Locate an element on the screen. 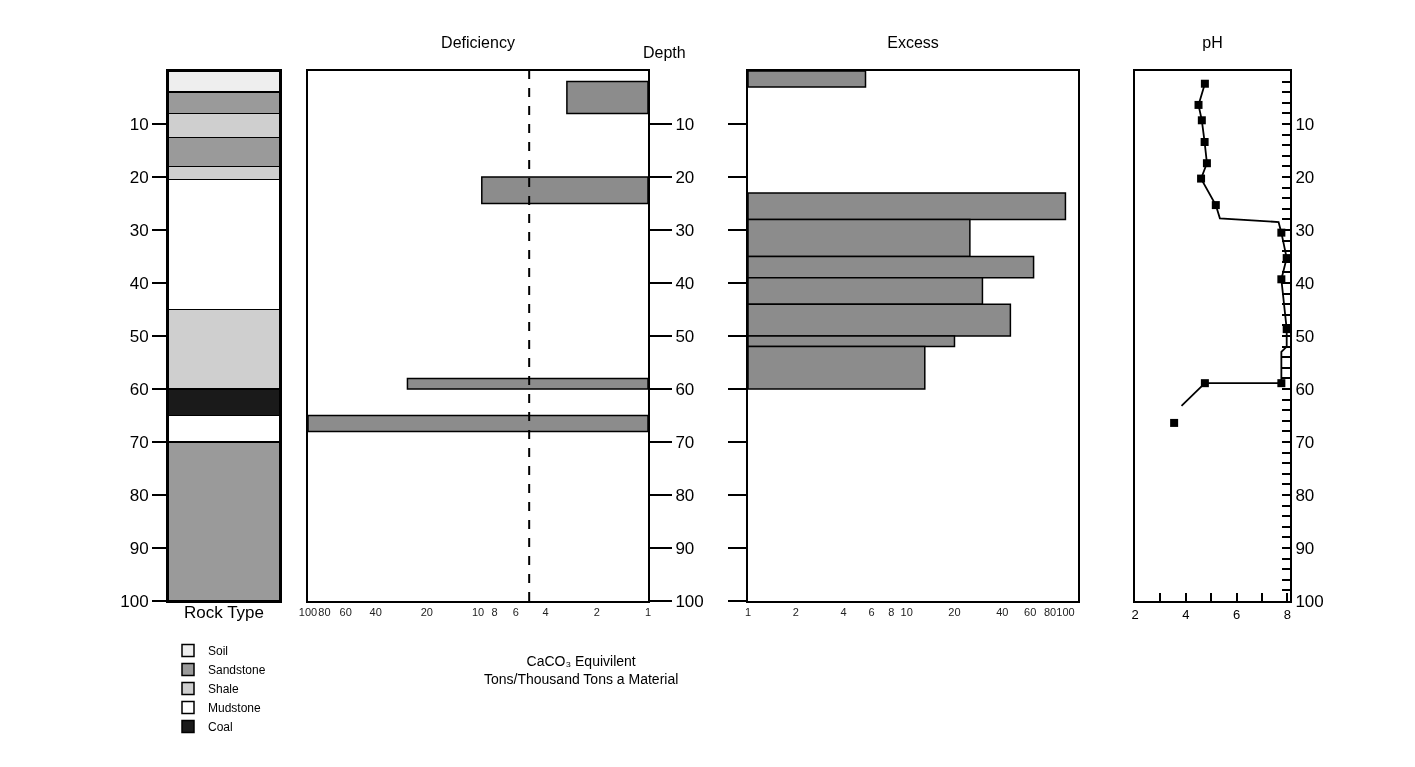 The image size is (1415, 767). legend-label: Shale is located at coordinates (224, 689).